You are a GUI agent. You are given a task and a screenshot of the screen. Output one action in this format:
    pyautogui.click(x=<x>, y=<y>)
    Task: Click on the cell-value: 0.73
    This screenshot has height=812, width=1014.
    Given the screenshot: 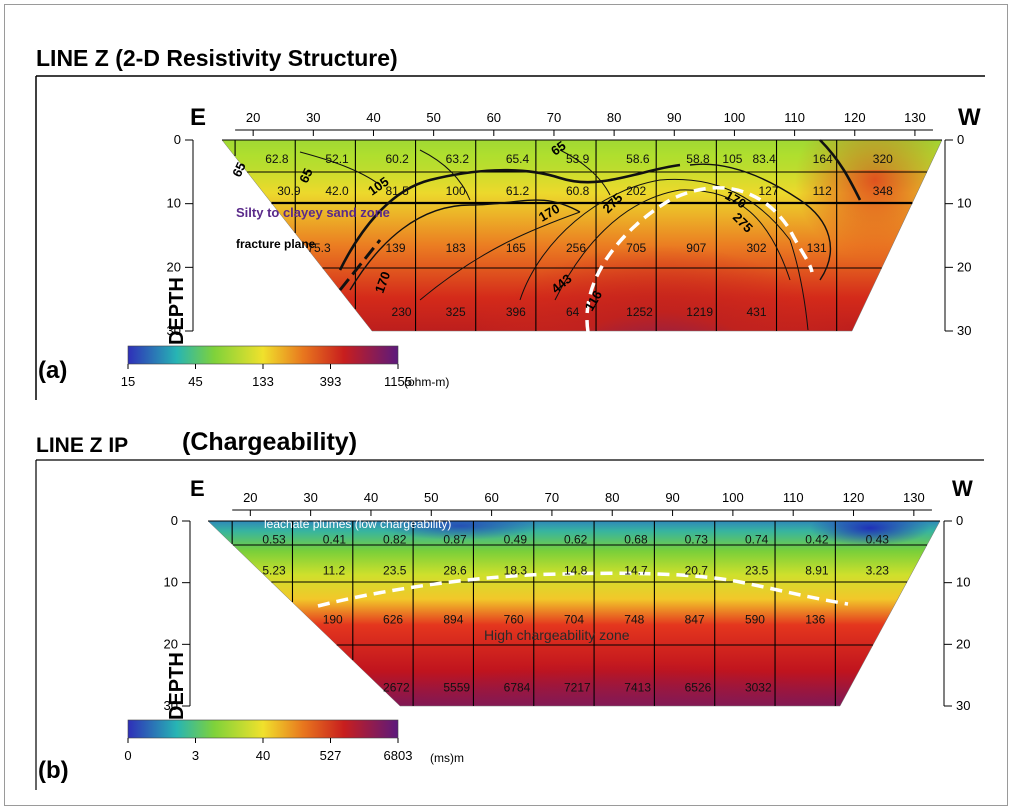 What is the action you would take?
    pyautogui.click(x=697, y=540)
    